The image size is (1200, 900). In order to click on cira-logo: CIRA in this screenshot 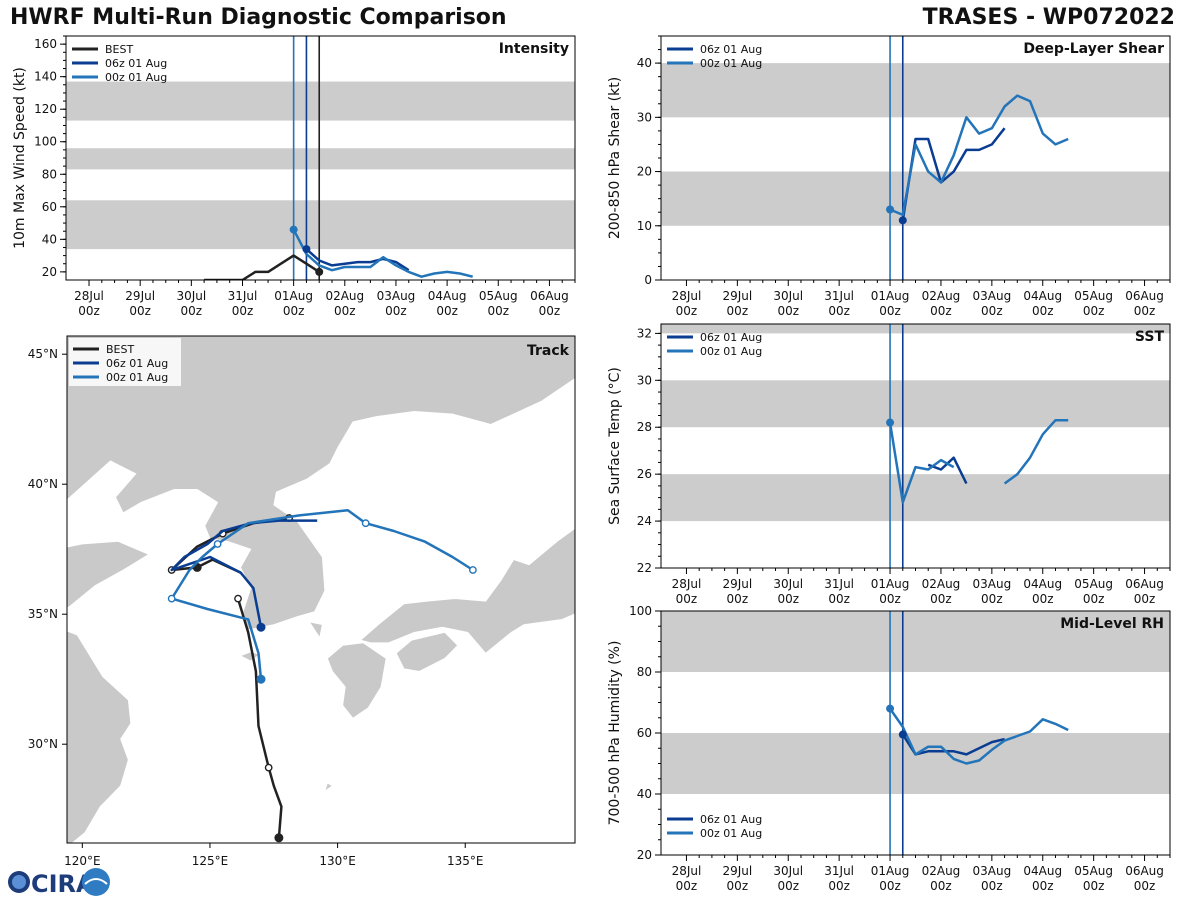, I will do `click(59, 883)`.